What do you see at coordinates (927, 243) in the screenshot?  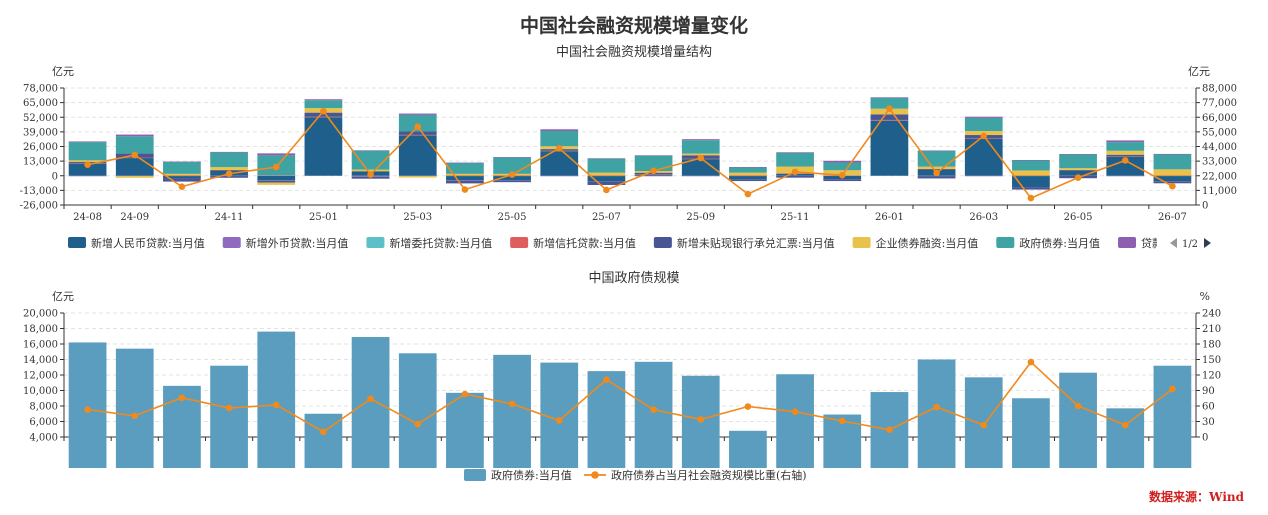 I see `legend-label: 企业债券融资:当月值` at bounding box center [927, 243].